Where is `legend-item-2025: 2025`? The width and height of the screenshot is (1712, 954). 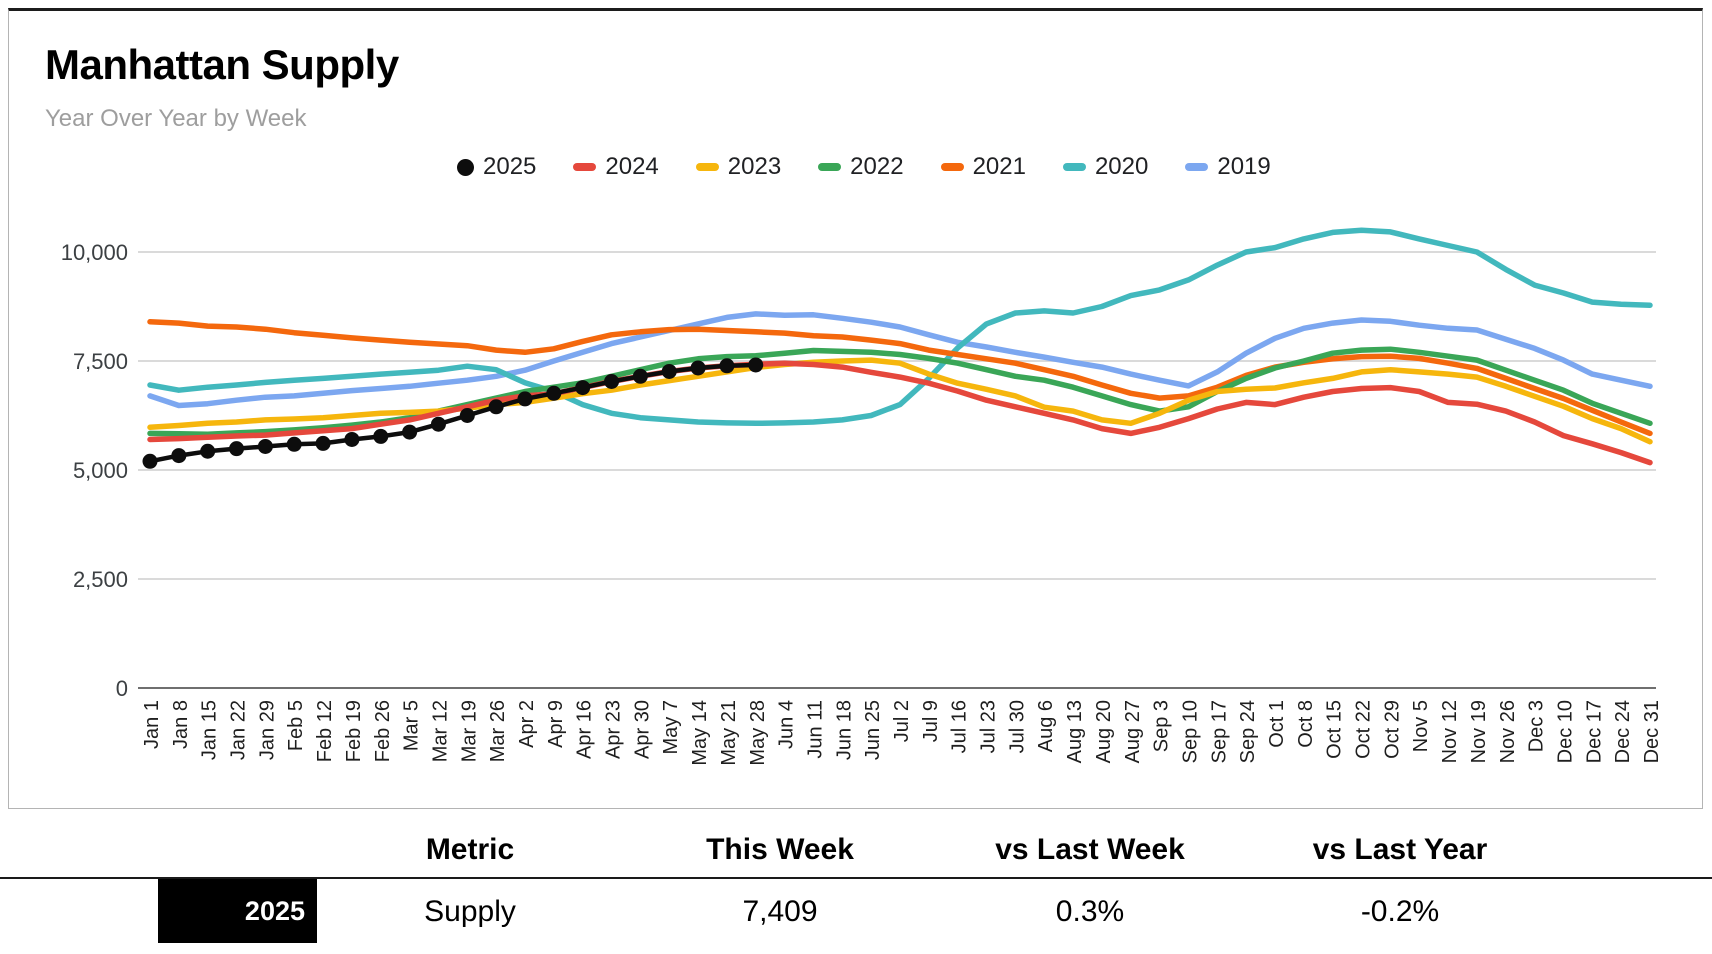 legend-item-2025: 2025 is located at coordinates (496, 167).